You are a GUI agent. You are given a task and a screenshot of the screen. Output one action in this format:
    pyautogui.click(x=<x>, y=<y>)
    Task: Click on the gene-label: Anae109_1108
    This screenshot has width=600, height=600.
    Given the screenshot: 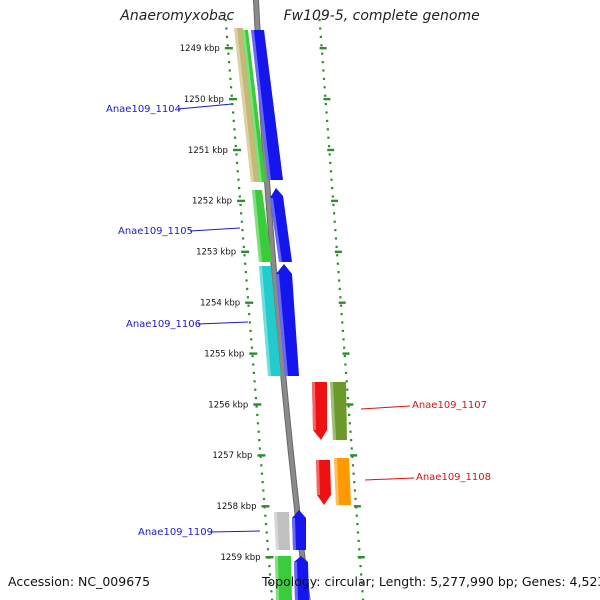 What is the action you would take?
    pyautogui.click(x=453, y=477)
    